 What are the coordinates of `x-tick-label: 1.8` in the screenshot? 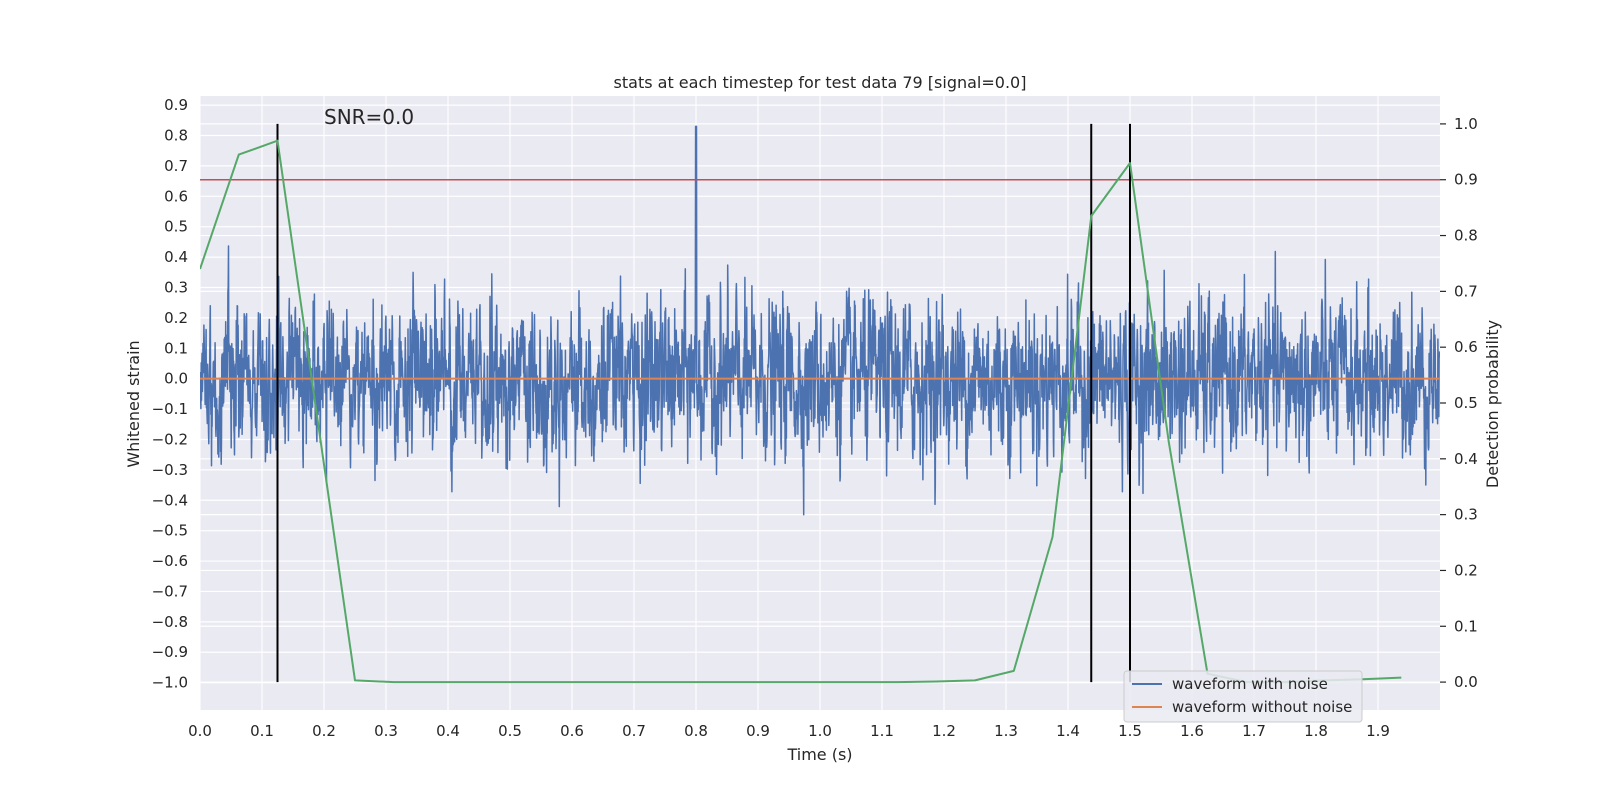 It's located at (1316, 731).